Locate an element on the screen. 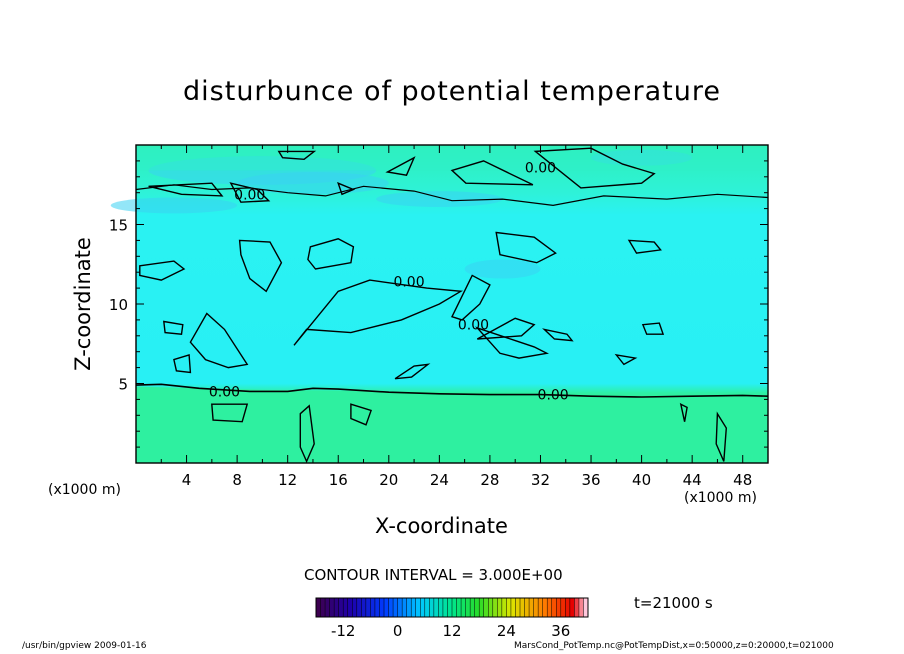 The width and height of the screenshot is (904, 654). chart-title: disturbunce of potential temperature is located at coordinates (452, 91).